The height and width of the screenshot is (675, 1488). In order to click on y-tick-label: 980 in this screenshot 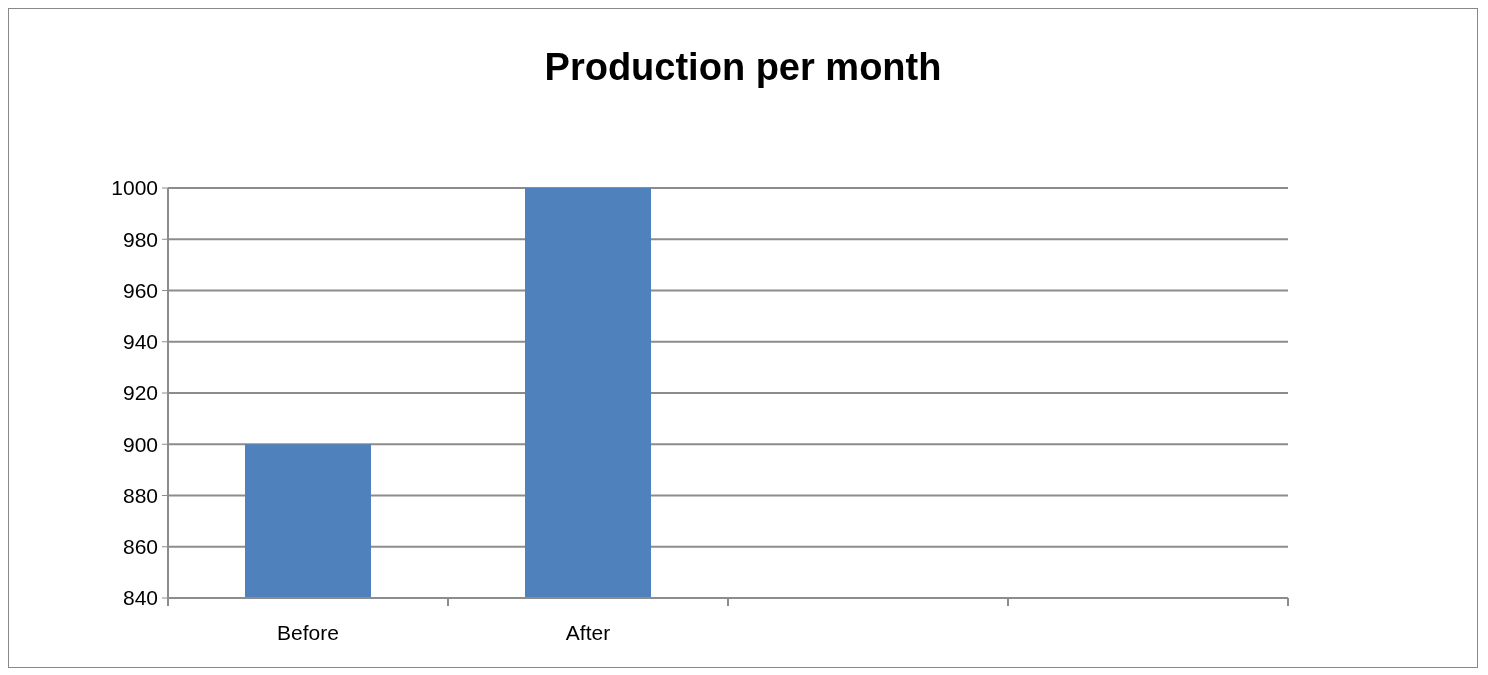, I will do `click(140, 239)`.